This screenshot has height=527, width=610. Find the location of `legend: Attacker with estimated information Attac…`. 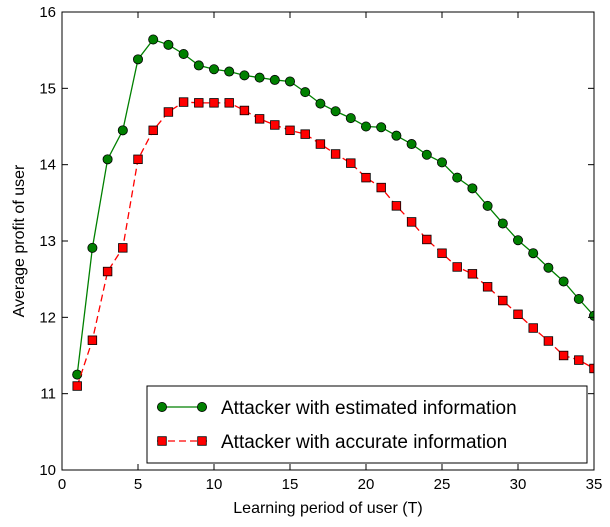

legend: Attacker with estimated information Attac… is located at coordinates (367, 424).